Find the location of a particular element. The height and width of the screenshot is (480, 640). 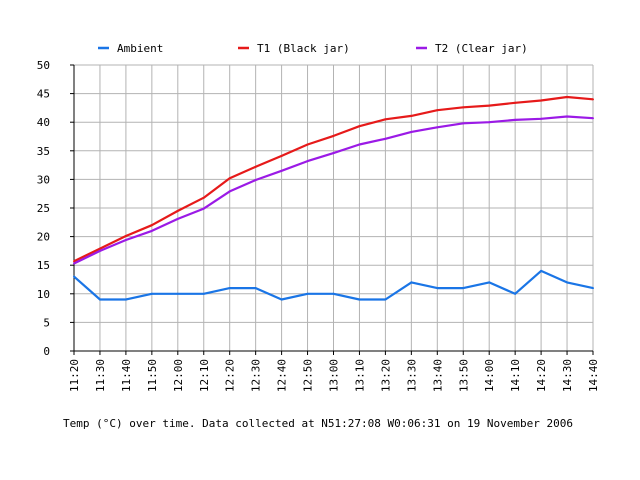

y-tick-label: 10 is located at coordinates (43, 294).